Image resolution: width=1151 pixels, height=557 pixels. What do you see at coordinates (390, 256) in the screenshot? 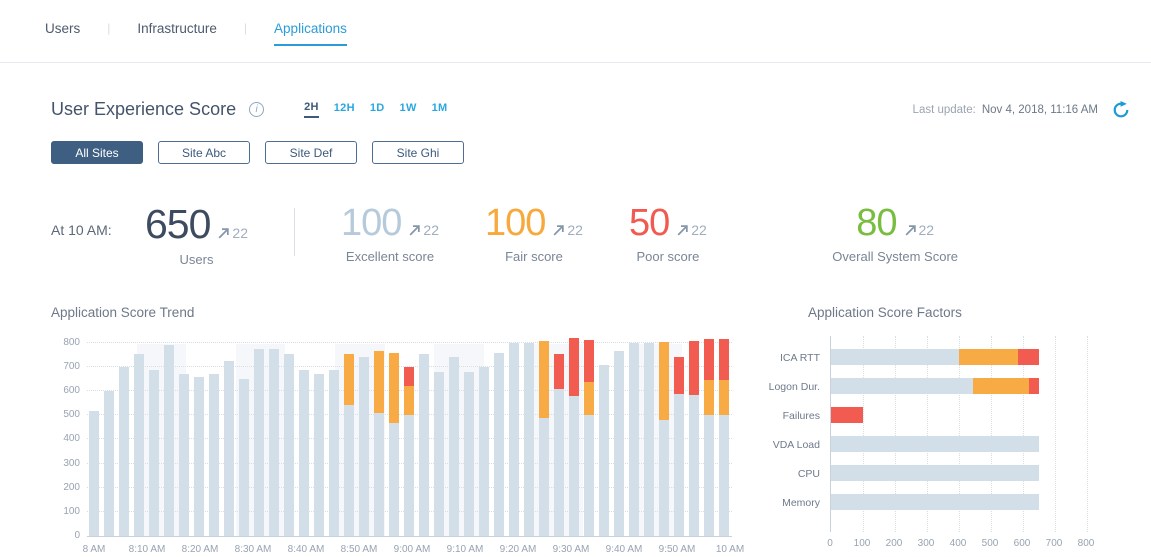
I see `stat-label: Excellent score` at bounding box center [390, 256].